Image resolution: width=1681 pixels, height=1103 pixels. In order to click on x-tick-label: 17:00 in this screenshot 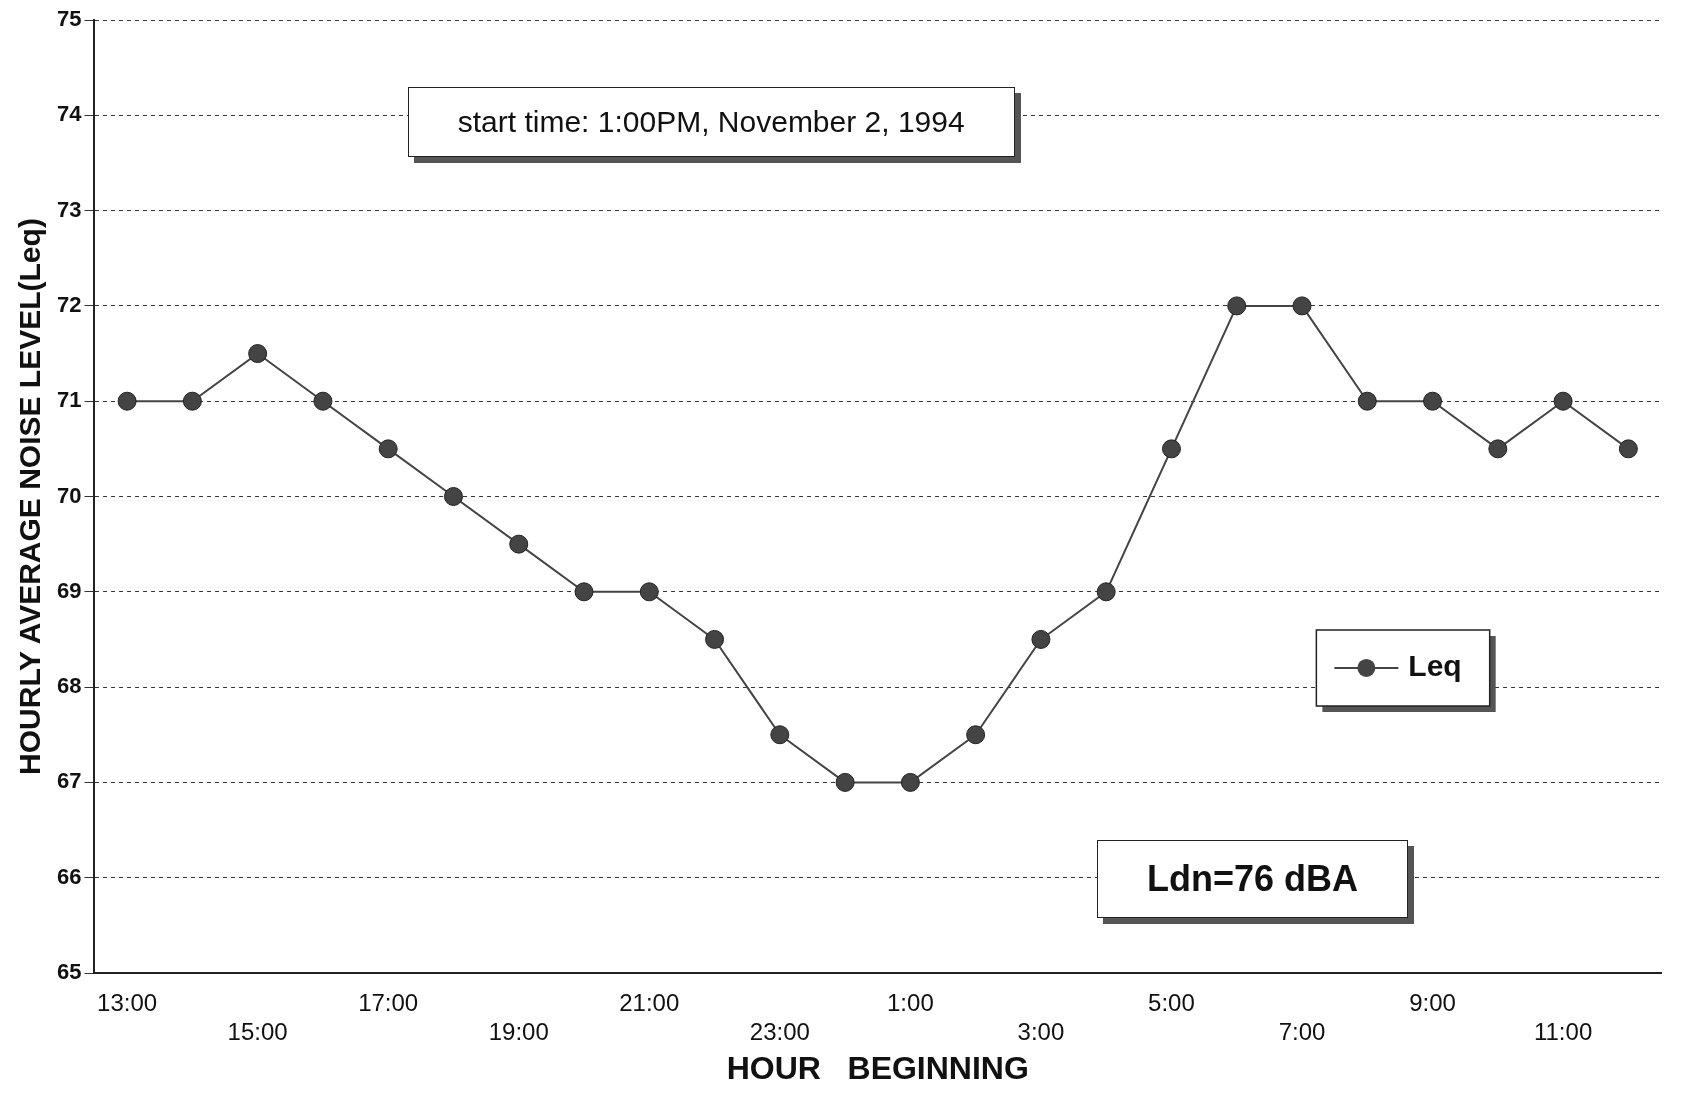, I will do `click(388, 1003)`.